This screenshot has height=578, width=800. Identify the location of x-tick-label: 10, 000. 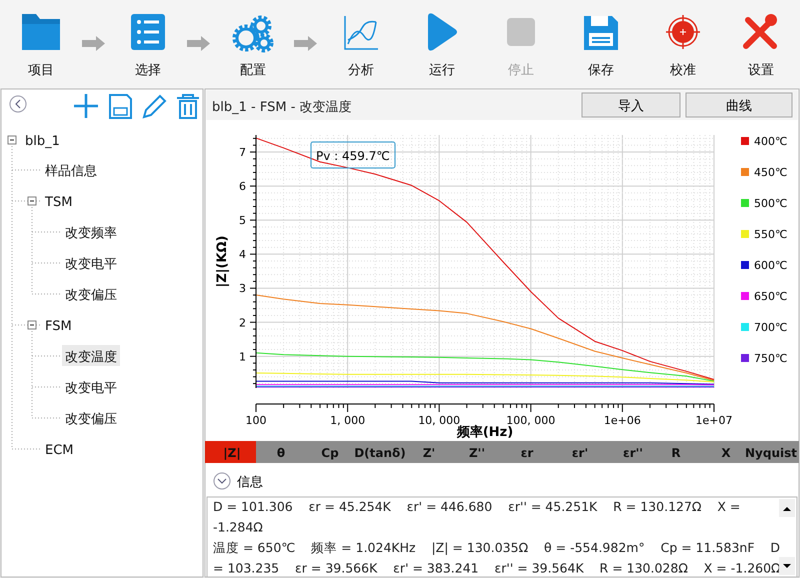
(439, 420).